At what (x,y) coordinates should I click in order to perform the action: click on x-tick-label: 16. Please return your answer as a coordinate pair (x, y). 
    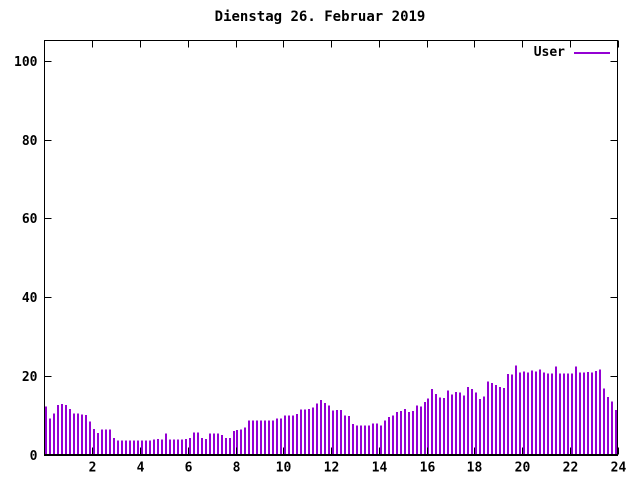
    Looking at the image, I should click on (428, 468).